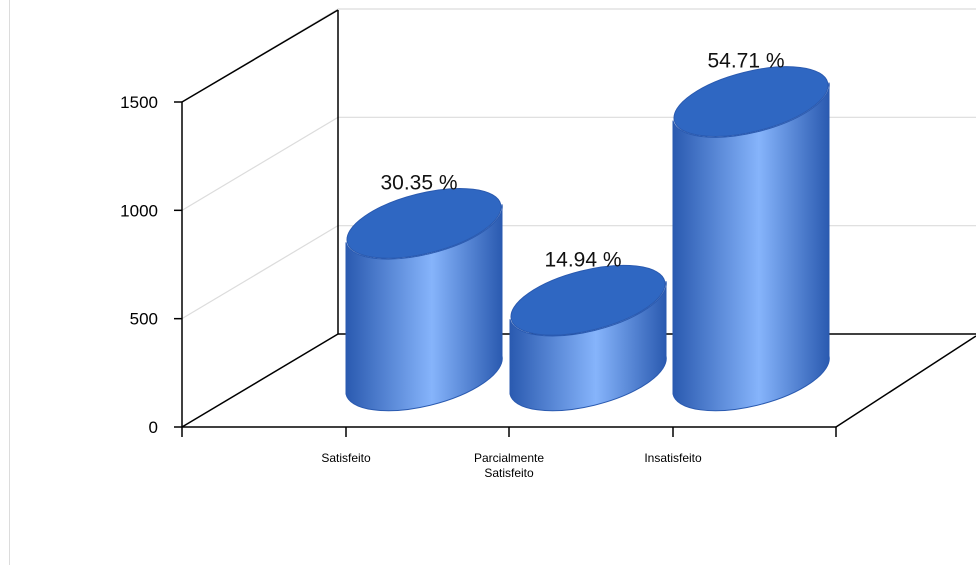 The height and width of the screenshot is (565, 976). I want to click on y-axis-ticks: 0 500 1000 1500, so click(151, 265).